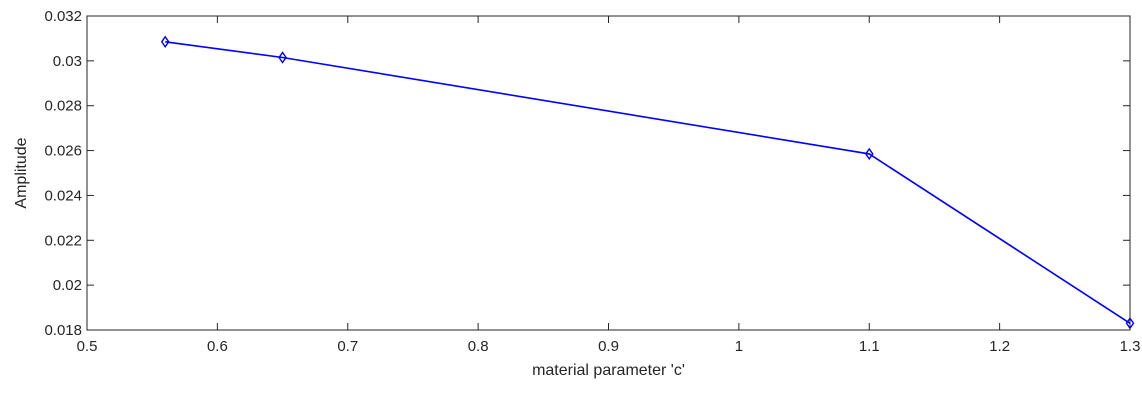 The height and width of the screenshot is (403, 1142). I want to click on y-tick-label: 0.02, so click(67, 285).